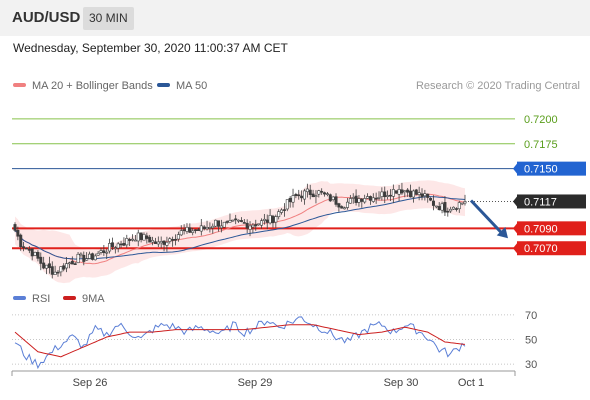 Image resolution: width=590 pixels, height=400 pixels. I want to click on rsi-tick-label-30: 30, so click(531, 365).